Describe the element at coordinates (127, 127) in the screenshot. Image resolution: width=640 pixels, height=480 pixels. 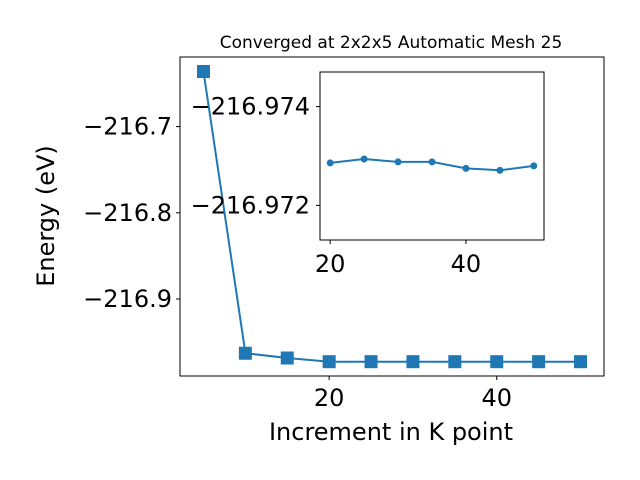
I see `y-tick-label: −216.7` at that location.